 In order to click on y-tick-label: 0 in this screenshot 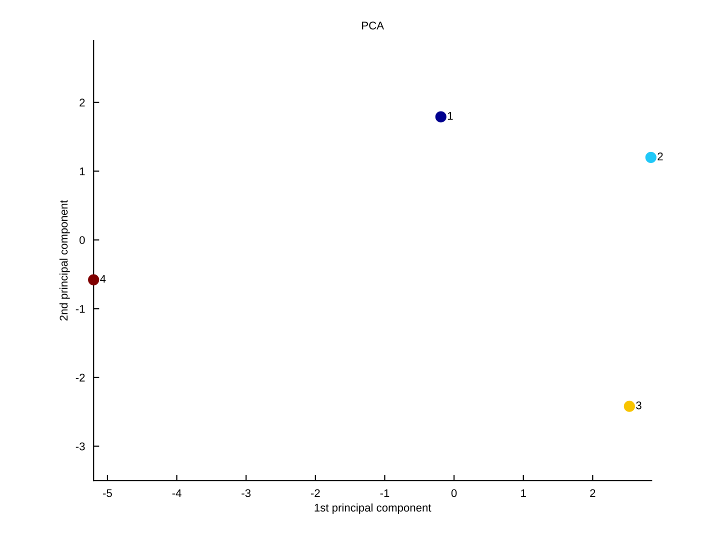, I will do `click(82, 240)`.